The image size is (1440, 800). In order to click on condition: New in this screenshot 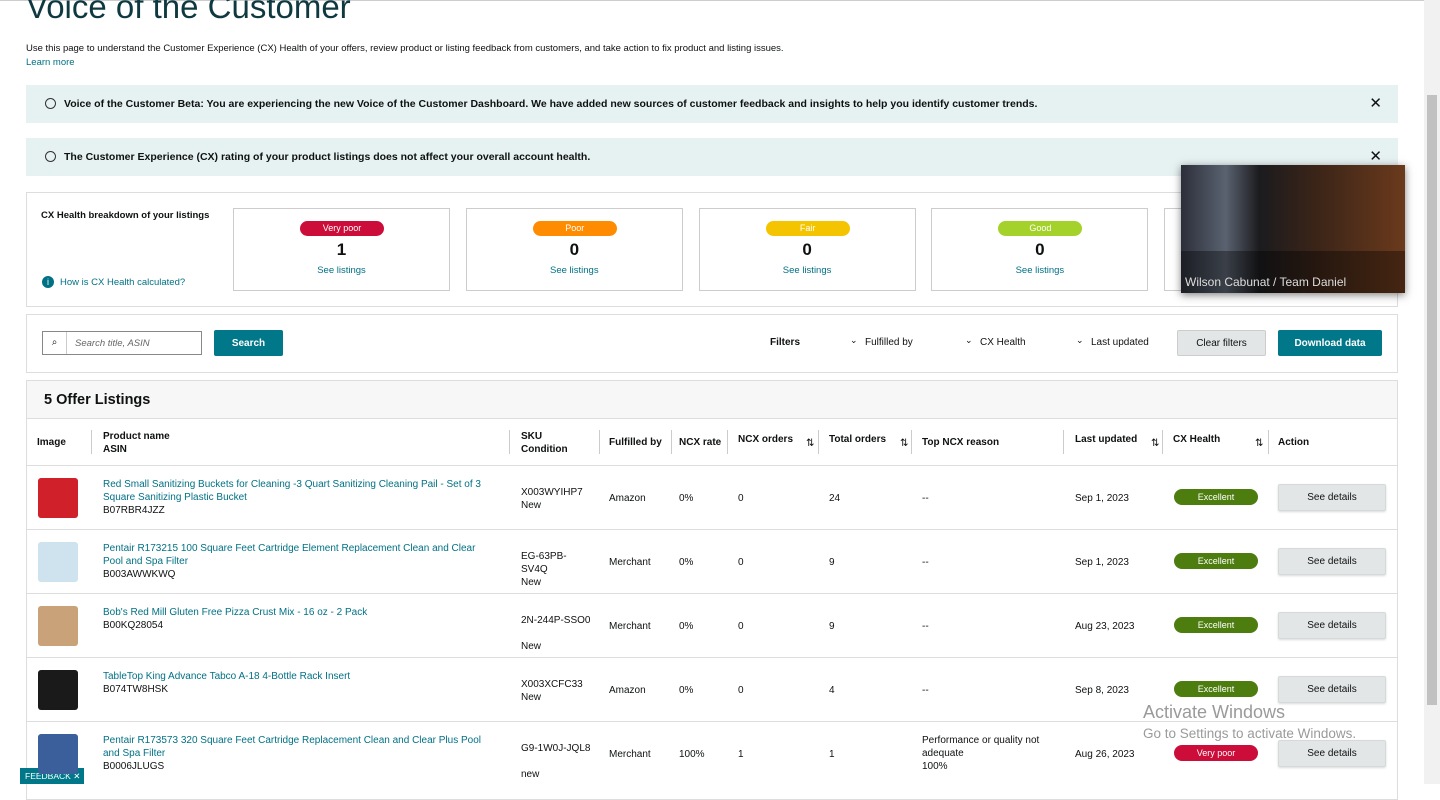, I will do `click(531, 646)`.